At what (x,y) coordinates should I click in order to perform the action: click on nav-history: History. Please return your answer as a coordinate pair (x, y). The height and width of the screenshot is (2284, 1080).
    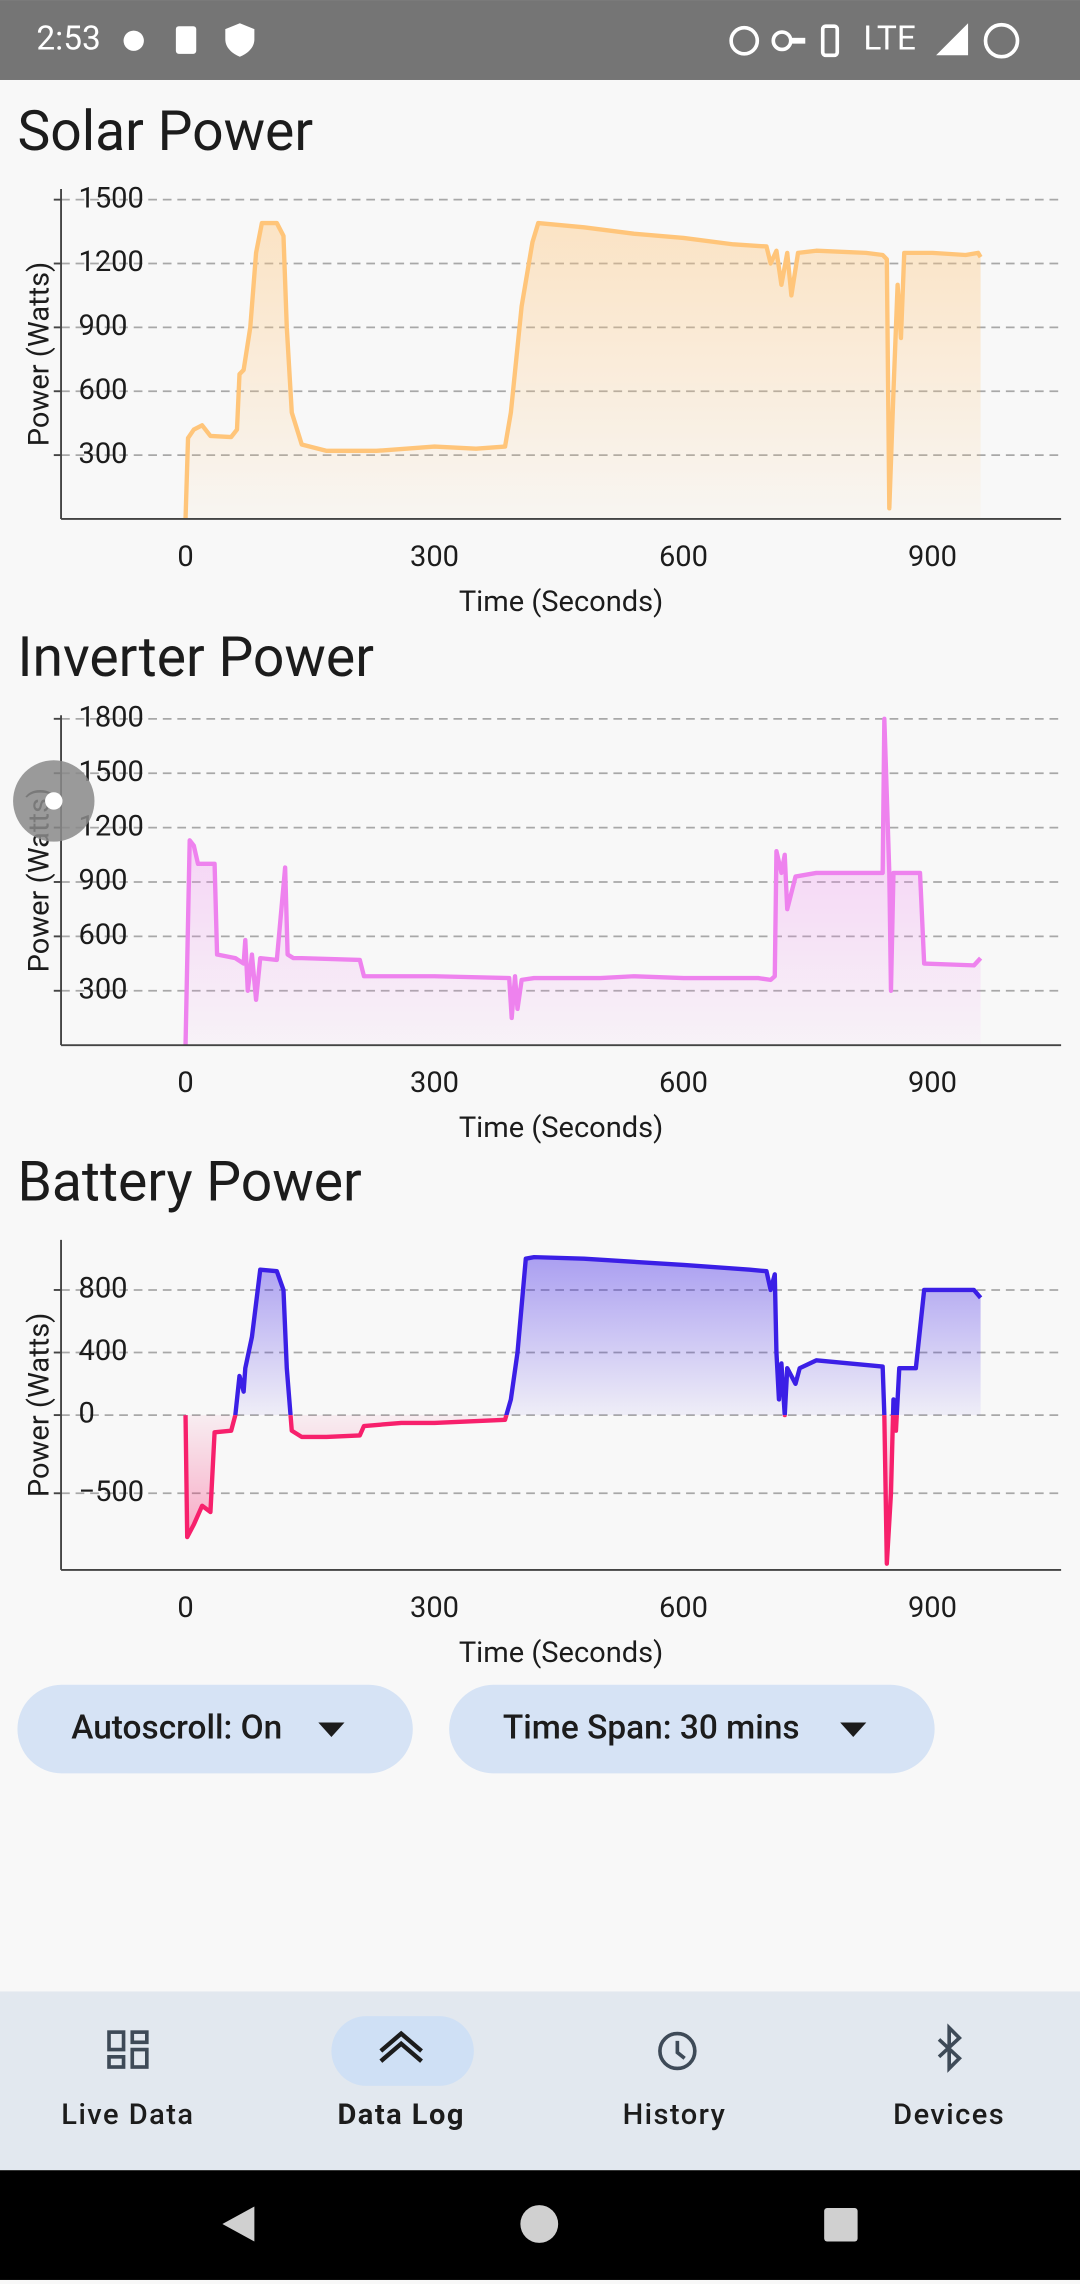
    Looking at the image, I should click on (675, 2082).